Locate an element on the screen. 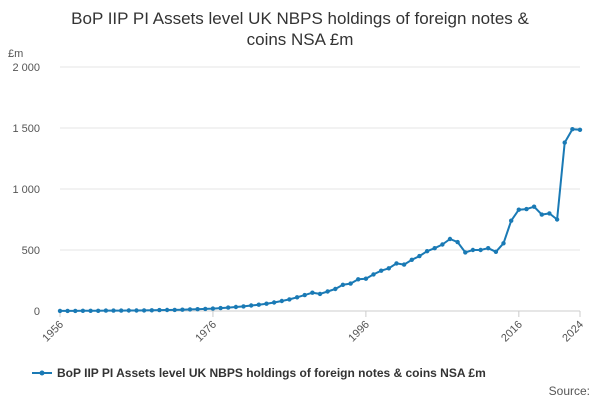 Image resolution: width=600 pixels, height=400 pixels. y-axis-ticks: 0 500 1 000 1 500 2 000 is located at coordinates (26, 190).